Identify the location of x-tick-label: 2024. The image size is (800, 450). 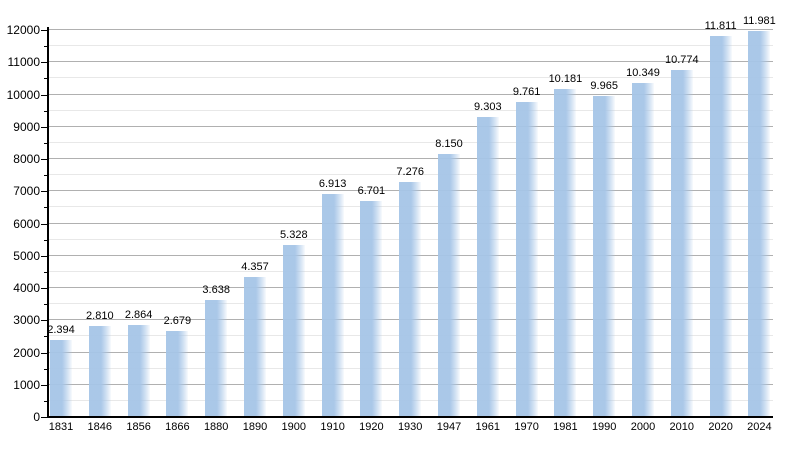
(759, 427).